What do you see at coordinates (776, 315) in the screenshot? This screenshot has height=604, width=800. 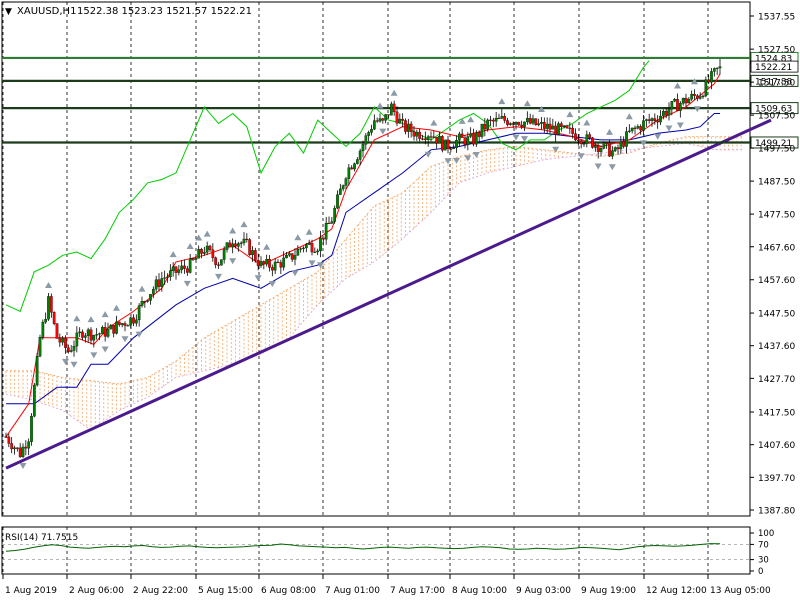 I see `price-tick-label: 1447.50` at bounding box center [776, 315].